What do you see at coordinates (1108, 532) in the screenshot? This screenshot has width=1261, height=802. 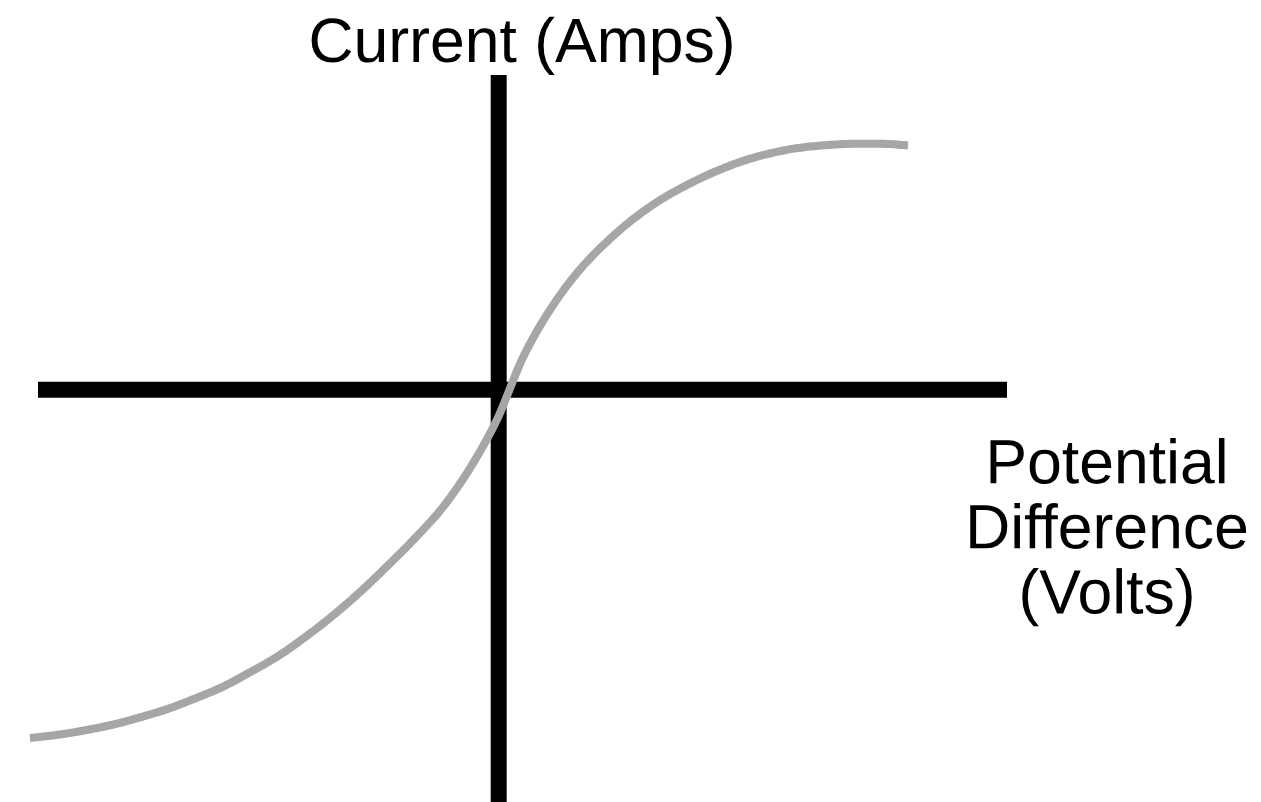 I see `x-axis-title: Potential Difference (Volts)` at bounding box center [1108, 532].